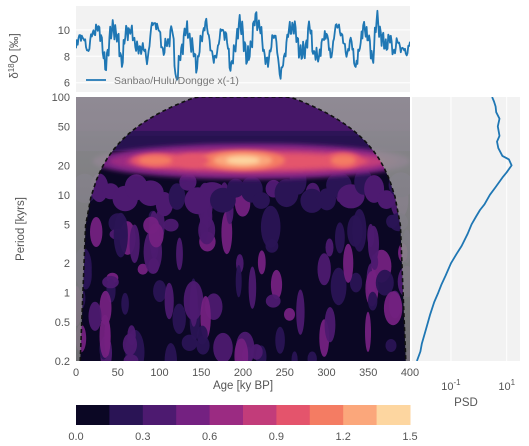  Describe the element at coordinates (64, 196) in the screenshot. I see `wavelet-ytick-label: 10` at that location.